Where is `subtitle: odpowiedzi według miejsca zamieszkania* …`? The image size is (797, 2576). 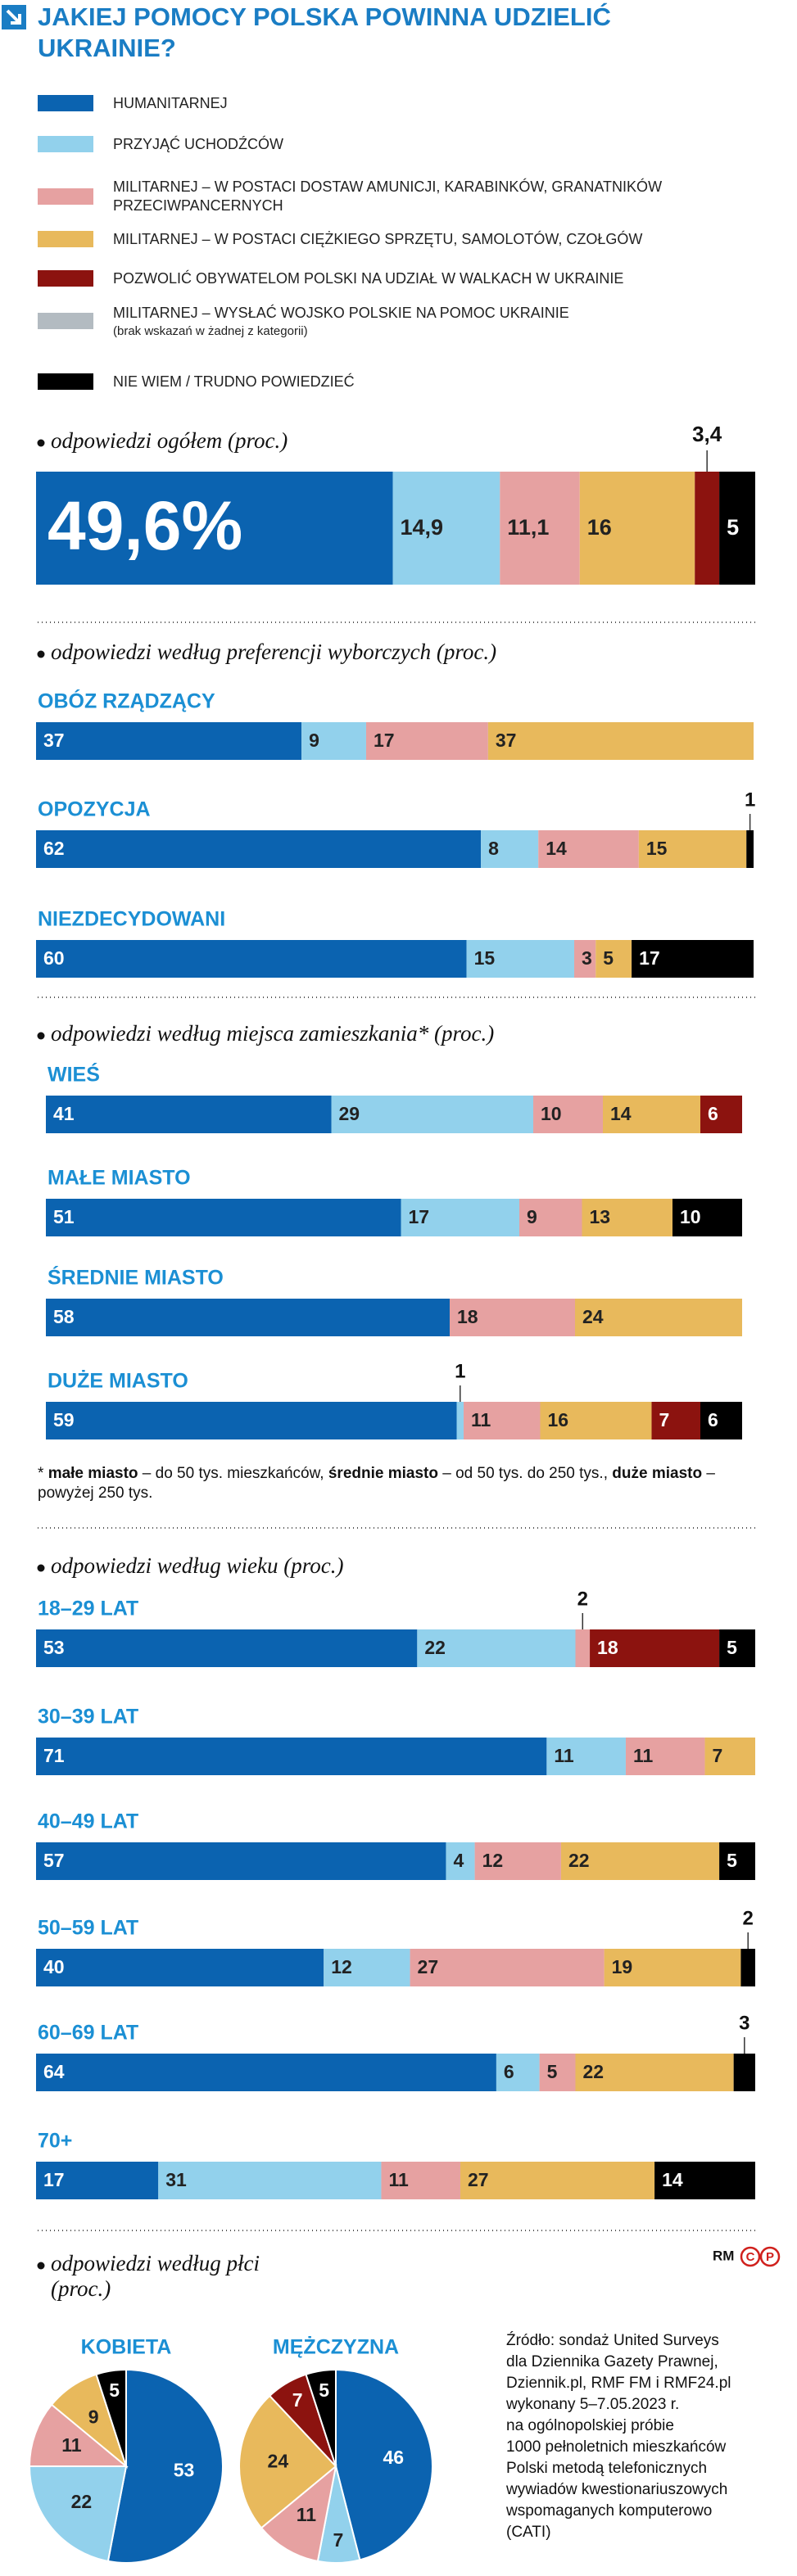
subtitle: odpowiedzi według miejsca zamieszkania* … is located at coordinates (273, 1033).